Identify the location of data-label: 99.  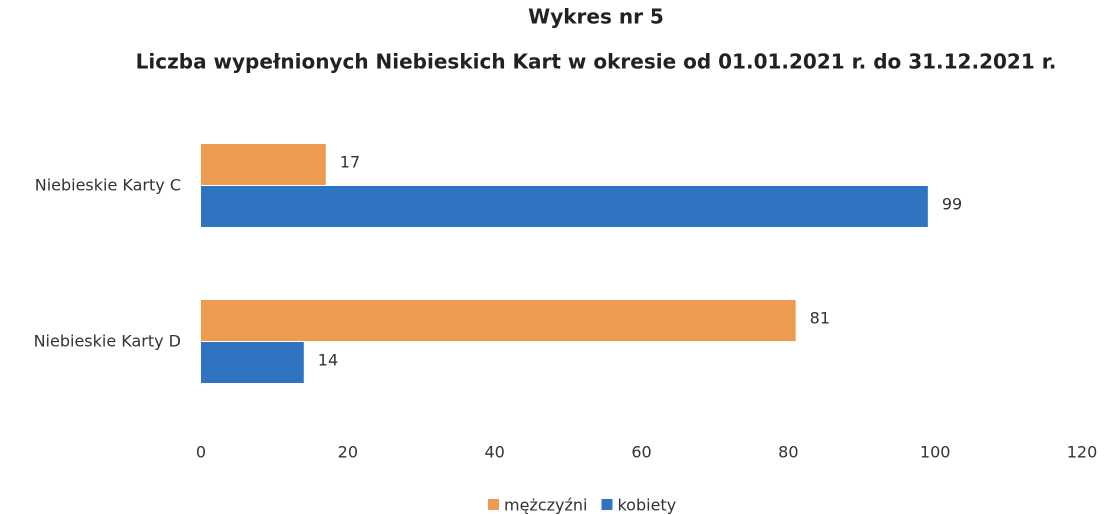
(952, 204).